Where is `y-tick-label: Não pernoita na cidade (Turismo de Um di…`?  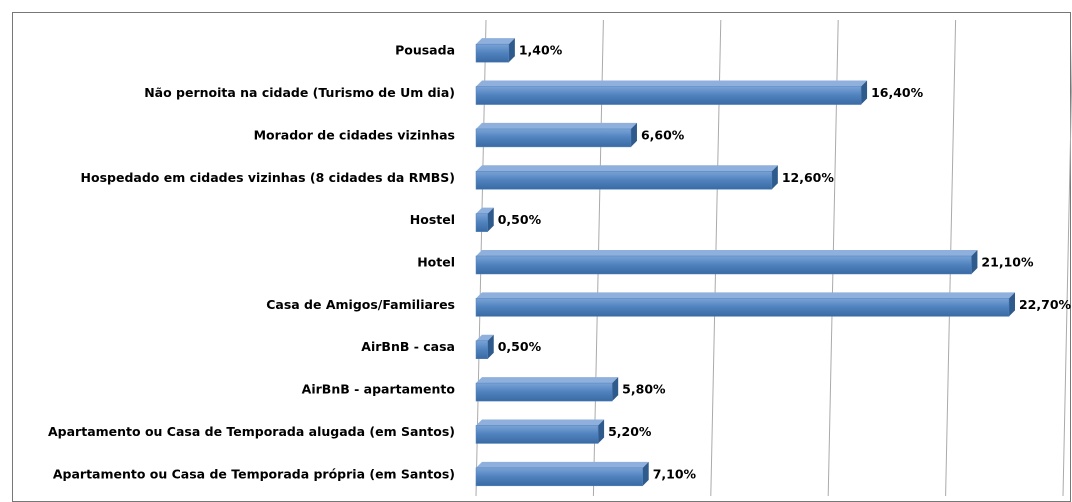
y-tick-label: Não pernoita na cidade (Turismo de Um di… is located at coordinates (299, 92).